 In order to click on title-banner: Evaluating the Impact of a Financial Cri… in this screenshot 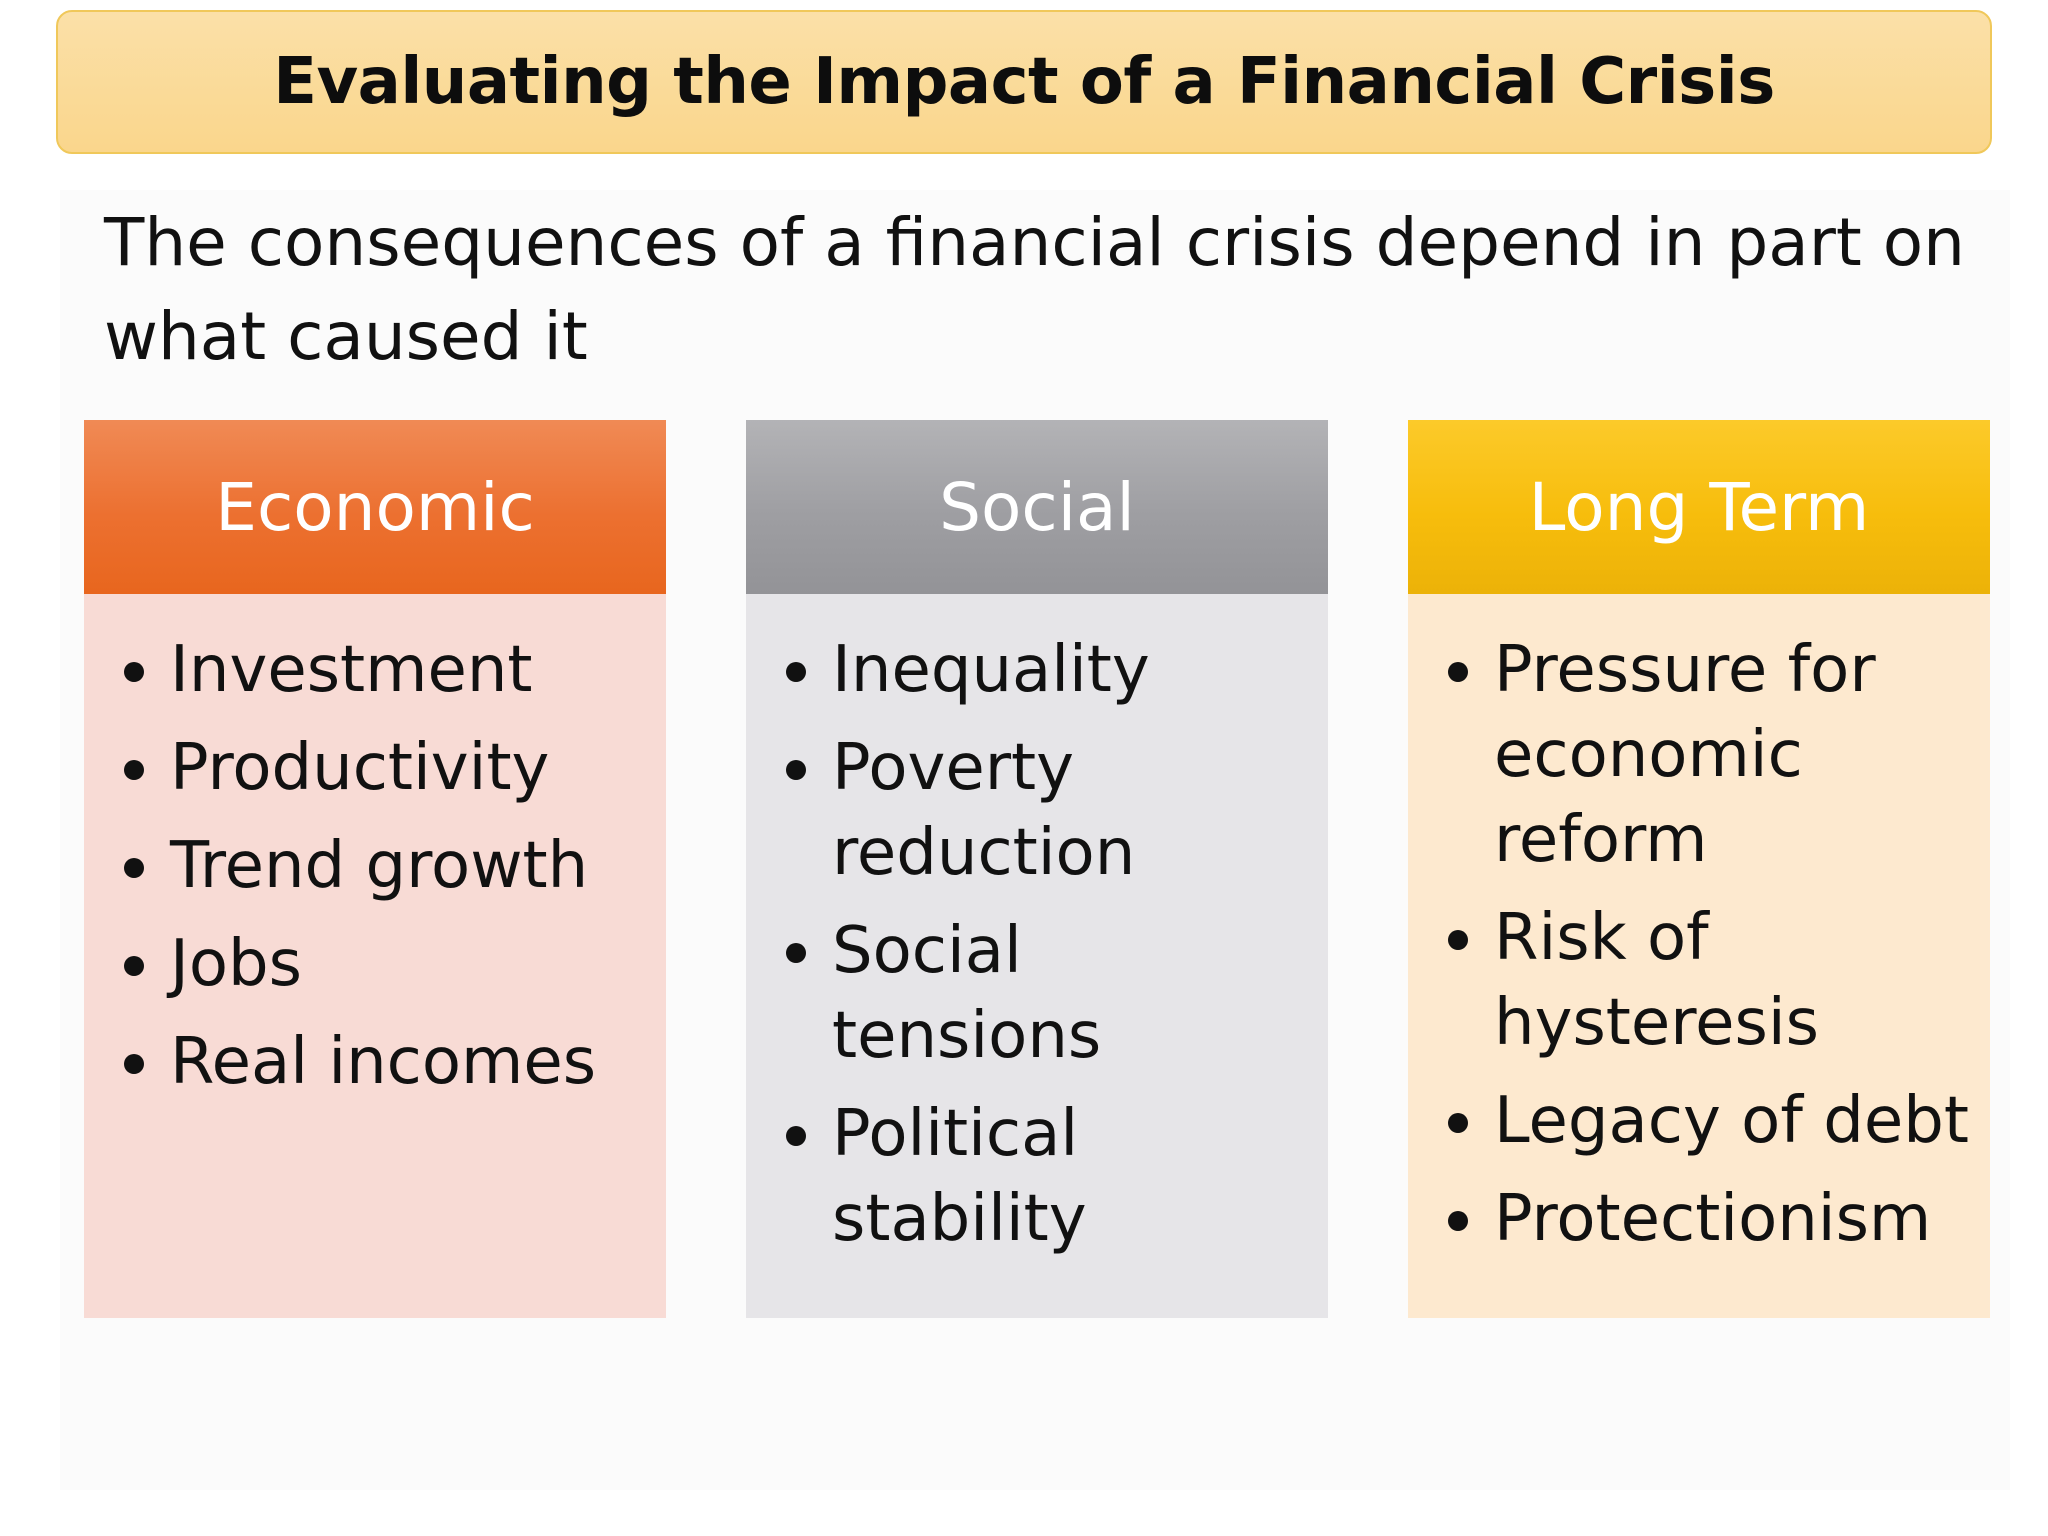, I will do `click(1024, 82)`.